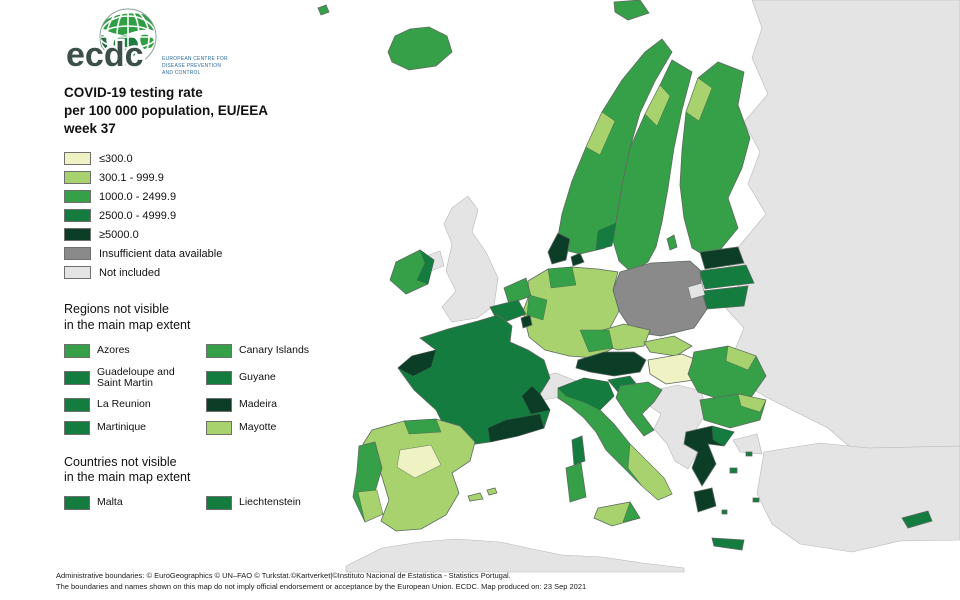 Image resolution: width=960 pixels, height=600 pixels. I want to click on region-legend-item-canary-islands: Canary Islands, so click(277, 350).